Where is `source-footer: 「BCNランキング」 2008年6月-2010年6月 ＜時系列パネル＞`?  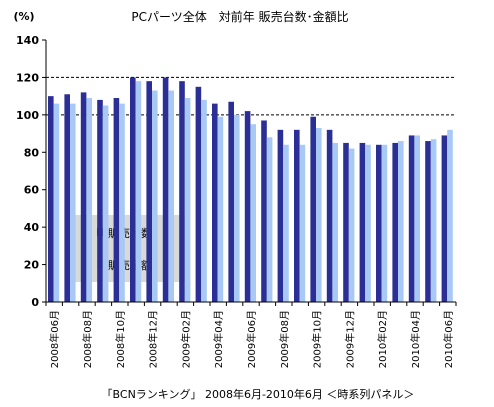
source-footer: 「BCNランキング」 2008年6月-2010年6月 ＜時系列パネル＞ is located at coordinates (258, 394).